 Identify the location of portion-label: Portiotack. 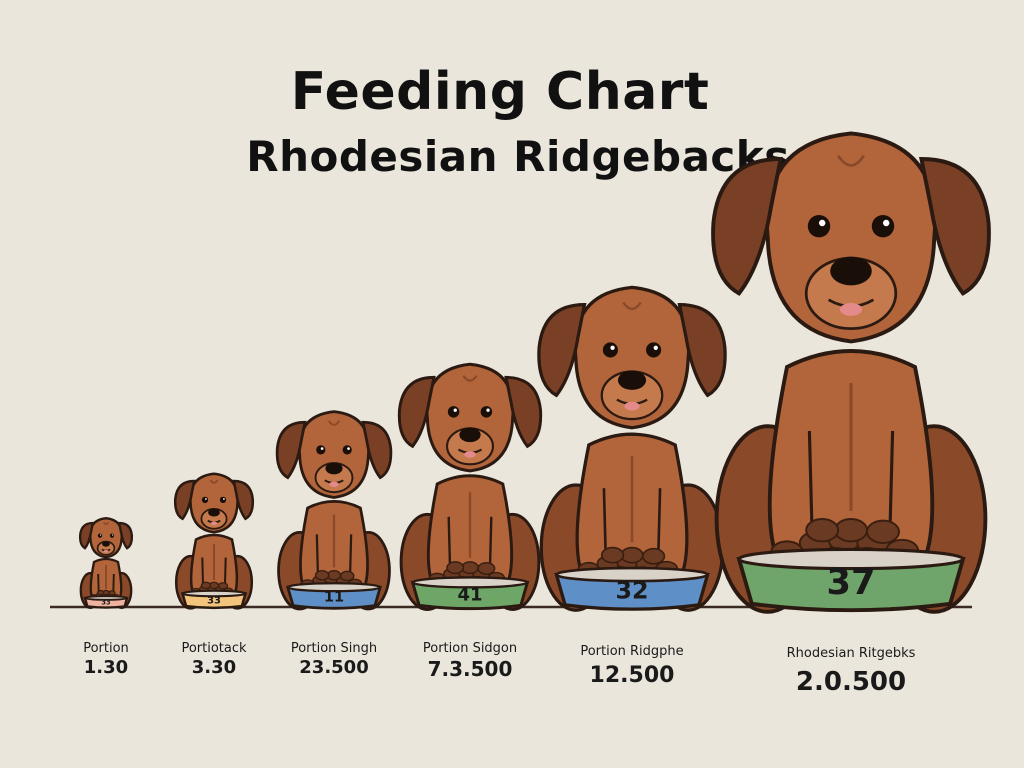
(214, 648).